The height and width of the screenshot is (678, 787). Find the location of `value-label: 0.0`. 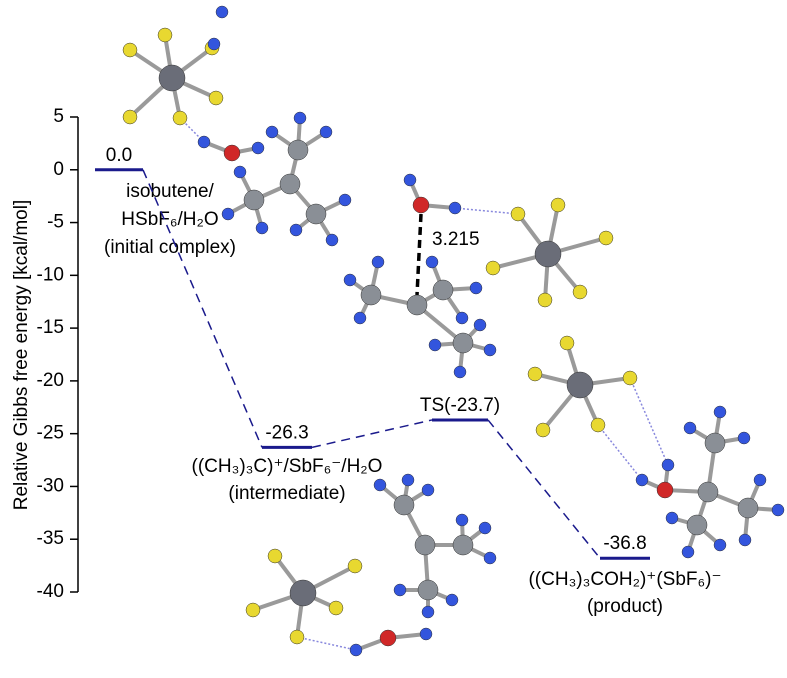

value-label: 0.0 is located at coordinates (119, 155).